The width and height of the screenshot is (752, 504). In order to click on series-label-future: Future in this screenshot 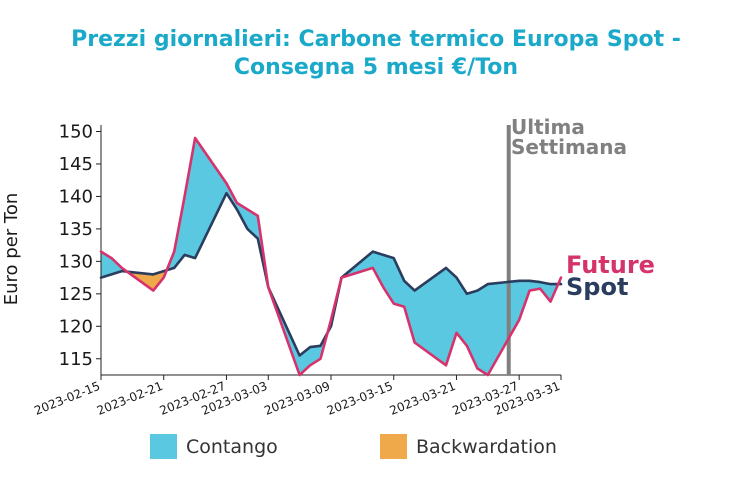, I will do `click(610, 265)`.